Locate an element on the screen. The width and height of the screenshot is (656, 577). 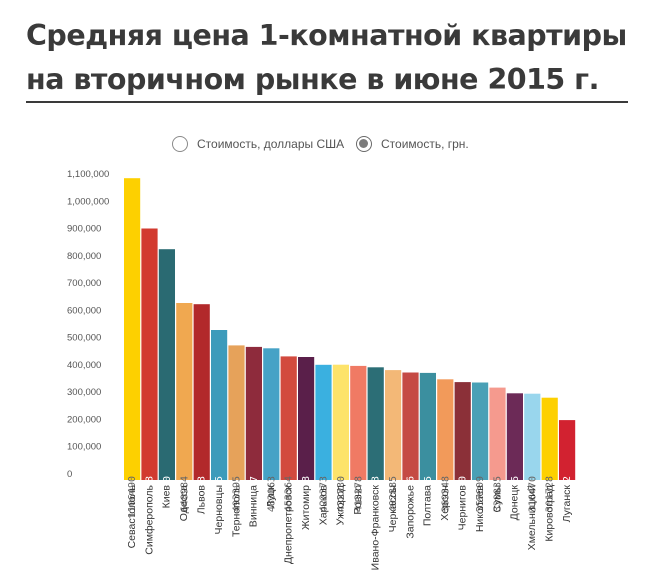
data-label: 644553 is located at coordinates (202, 494).